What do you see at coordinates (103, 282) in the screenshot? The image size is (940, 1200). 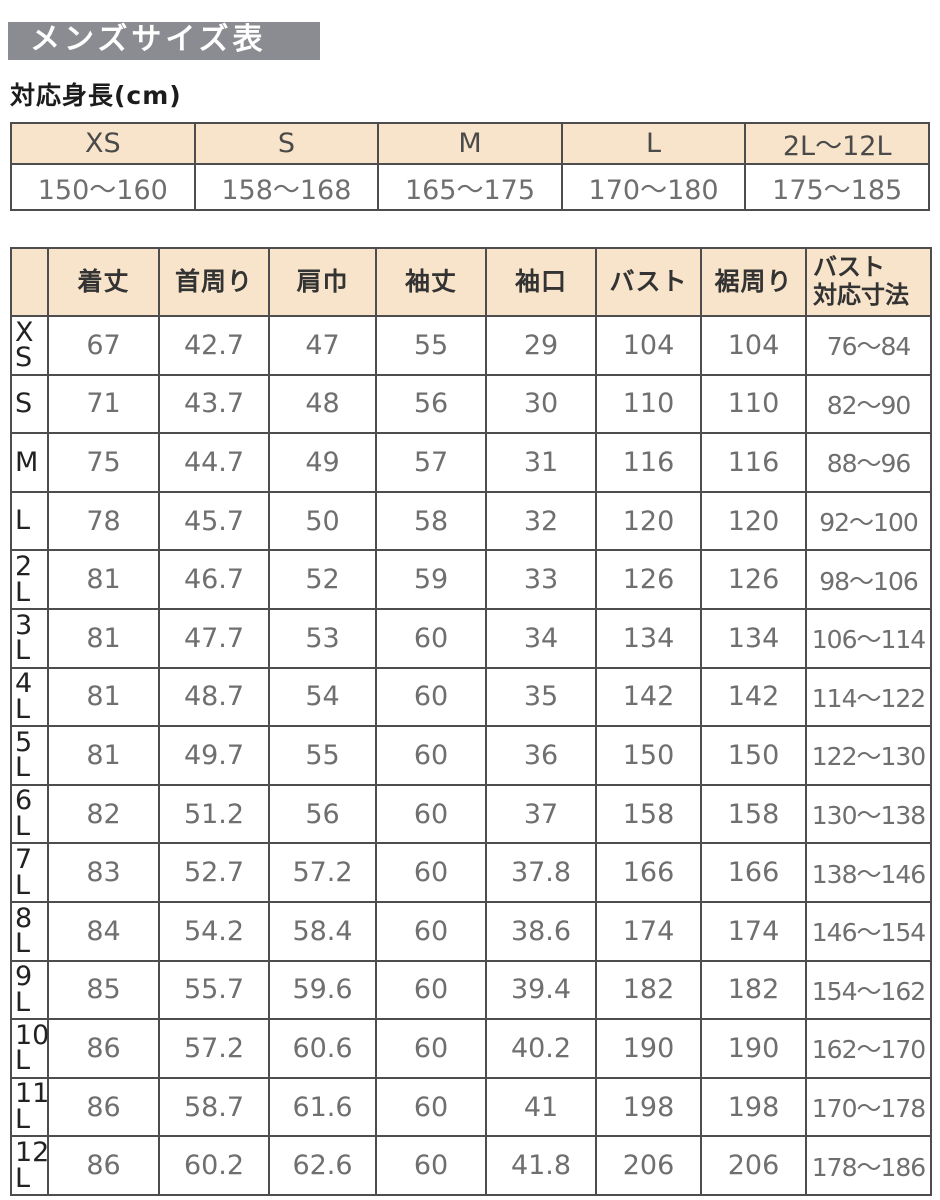 I see `size-col-header: 着丈` at bounding box center [103, 282].